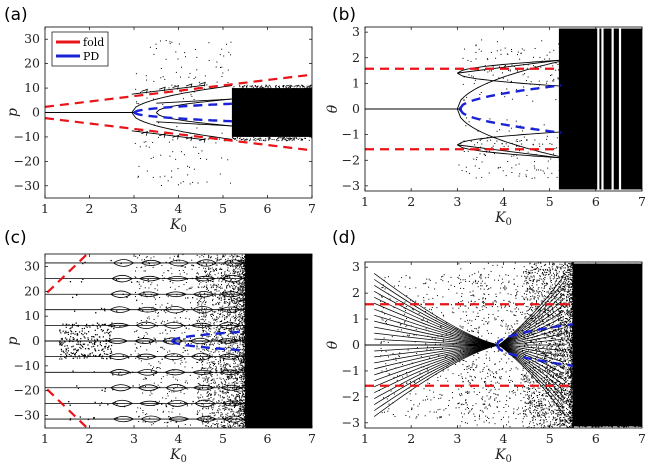 Image resolution: width=648 pixels, height=466 pixels. What do you see at coordinates (13, 340) in the screenshot?
I see `y-axis-label: p` at bounding box center [13, 340].